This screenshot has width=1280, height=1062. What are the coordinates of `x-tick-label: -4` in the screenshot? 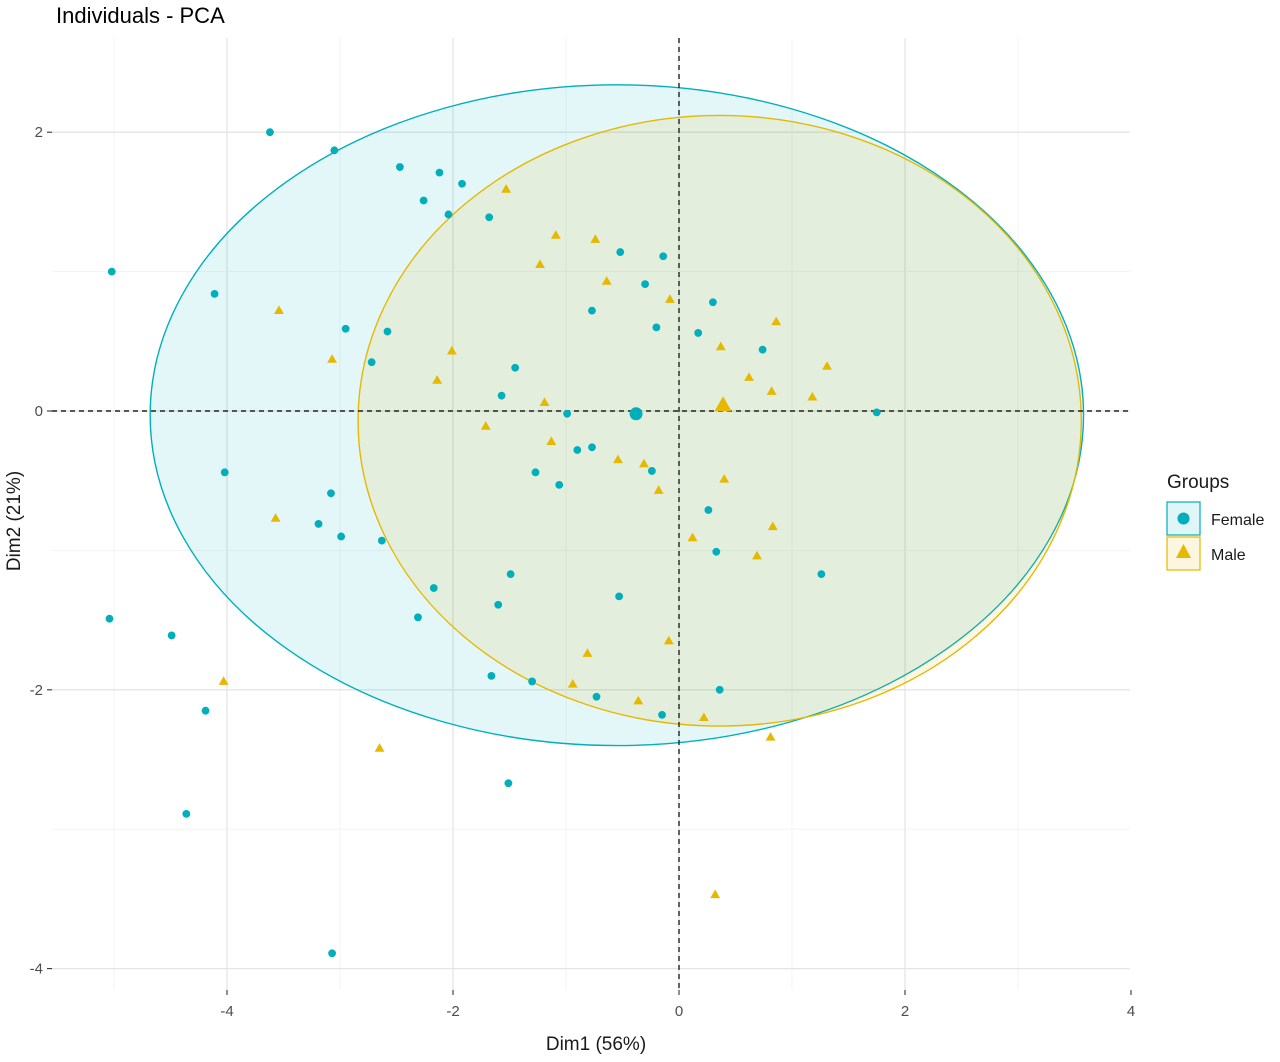 It's located at (226, 1011).